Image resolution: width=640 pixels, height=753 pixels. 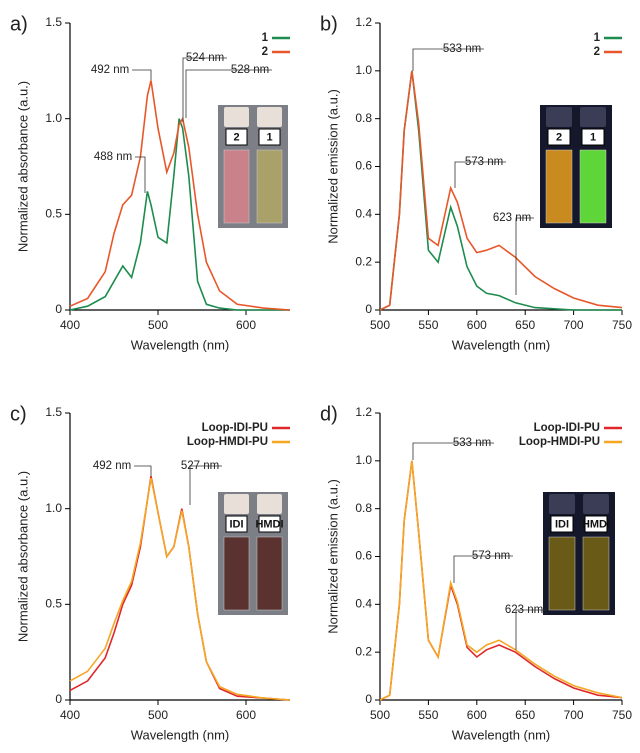 I want to click on x-tick-label: 650, so click(x=525, y=715).